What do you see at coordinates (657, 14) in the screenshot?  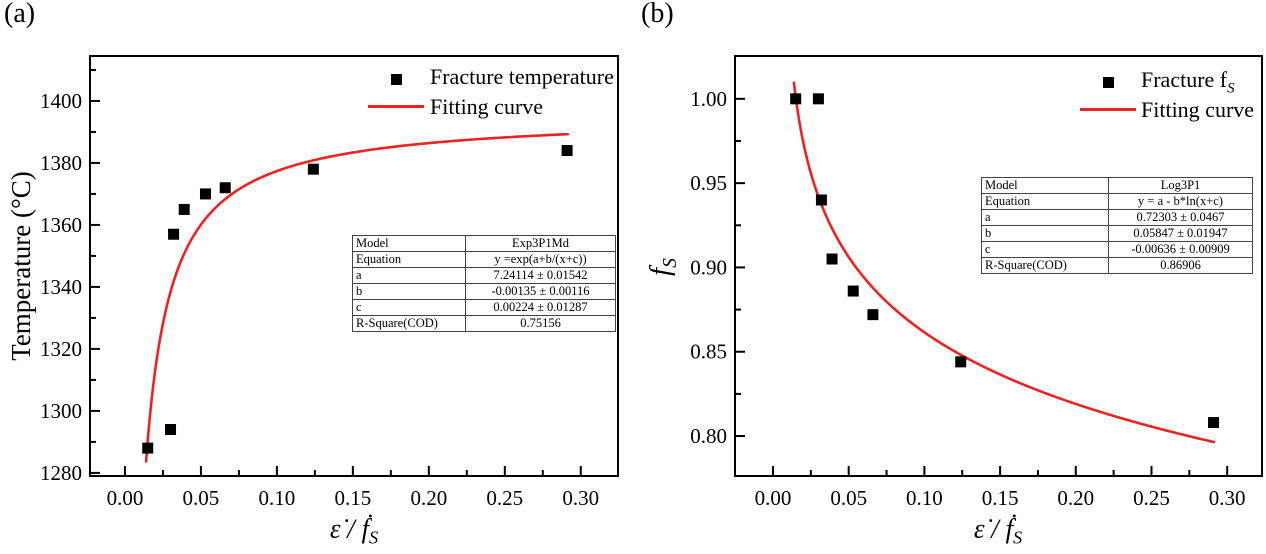 I see `panel-b-tag: (b)` at bounding box center [657, 14].